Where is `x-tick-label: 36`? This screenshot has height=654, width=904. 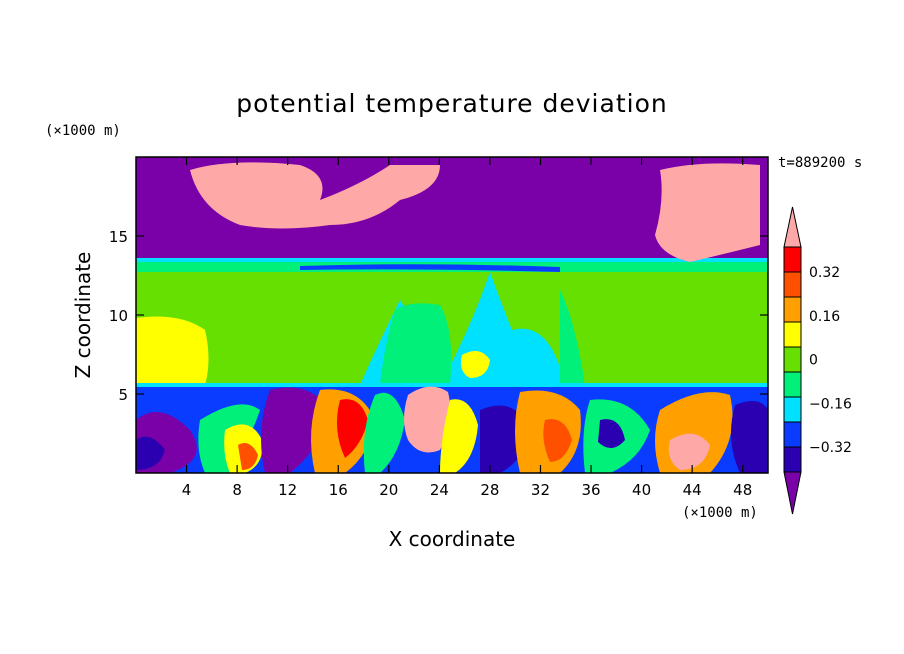 x-tick-label: 36 is located at coordinates (590, 490).